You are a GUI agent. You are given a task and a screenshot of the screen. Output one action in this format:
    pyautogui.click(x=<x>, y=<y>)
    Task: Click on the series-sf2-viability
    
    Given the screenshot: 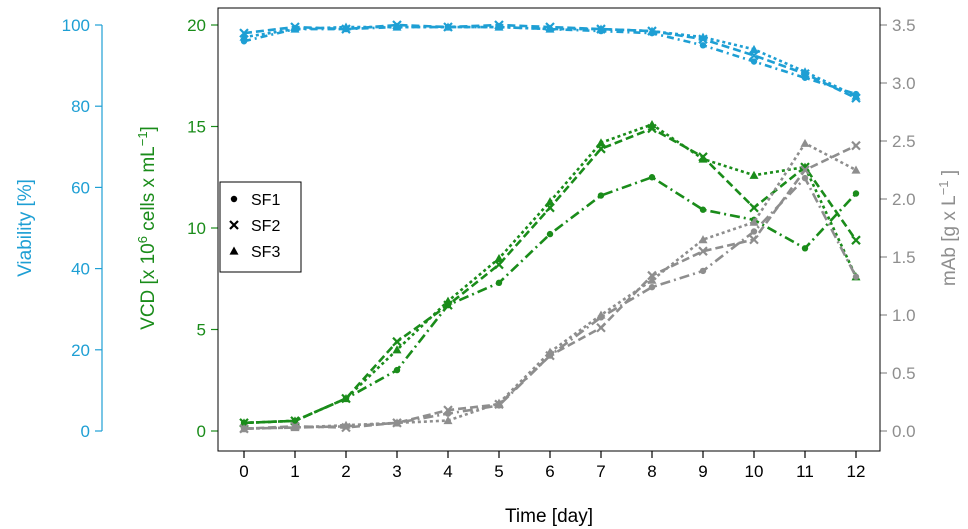 What is the action you would take?
    pyautogui.click(x=550, y=61)
    